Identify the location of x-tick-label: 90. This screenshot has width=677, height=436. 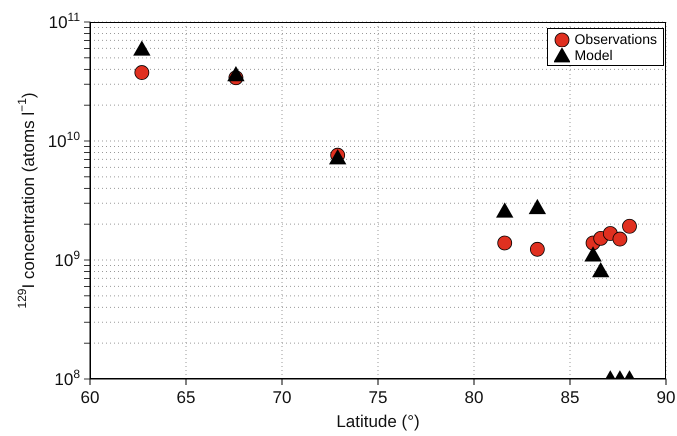
(666, 397).